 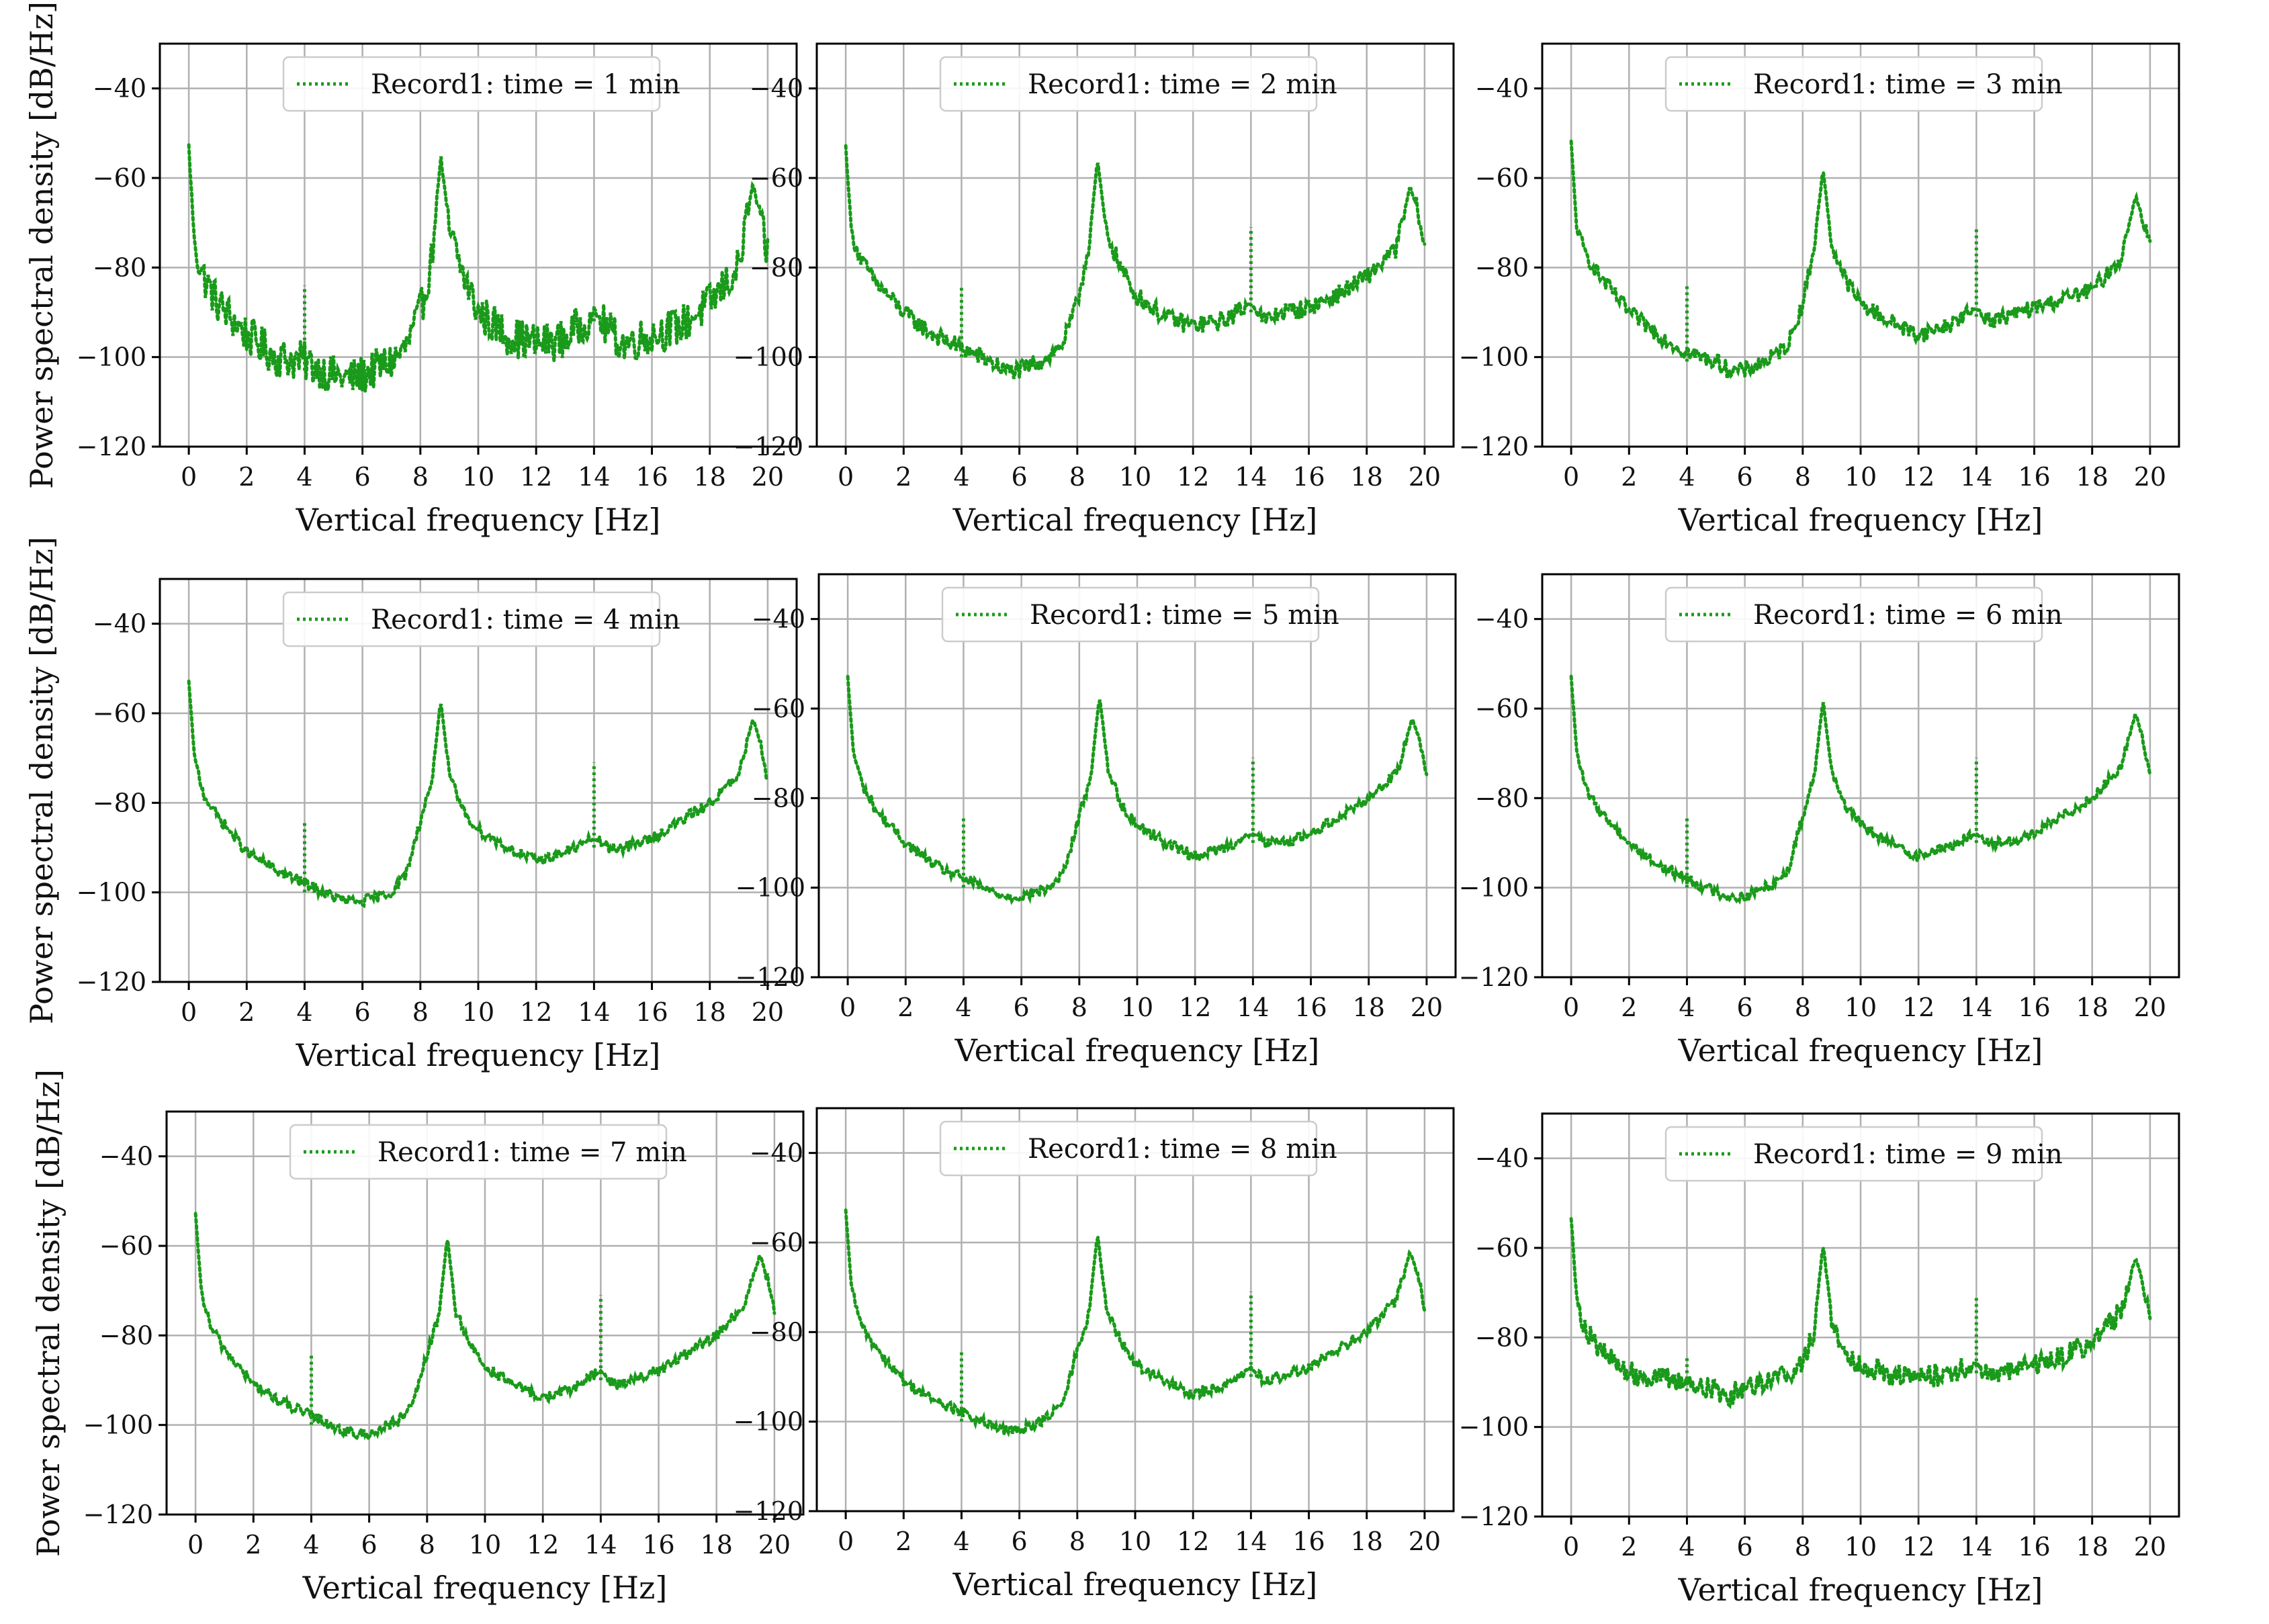 I want to click on legend: Record1: time = 7 min, so click(x=488, y=1152).